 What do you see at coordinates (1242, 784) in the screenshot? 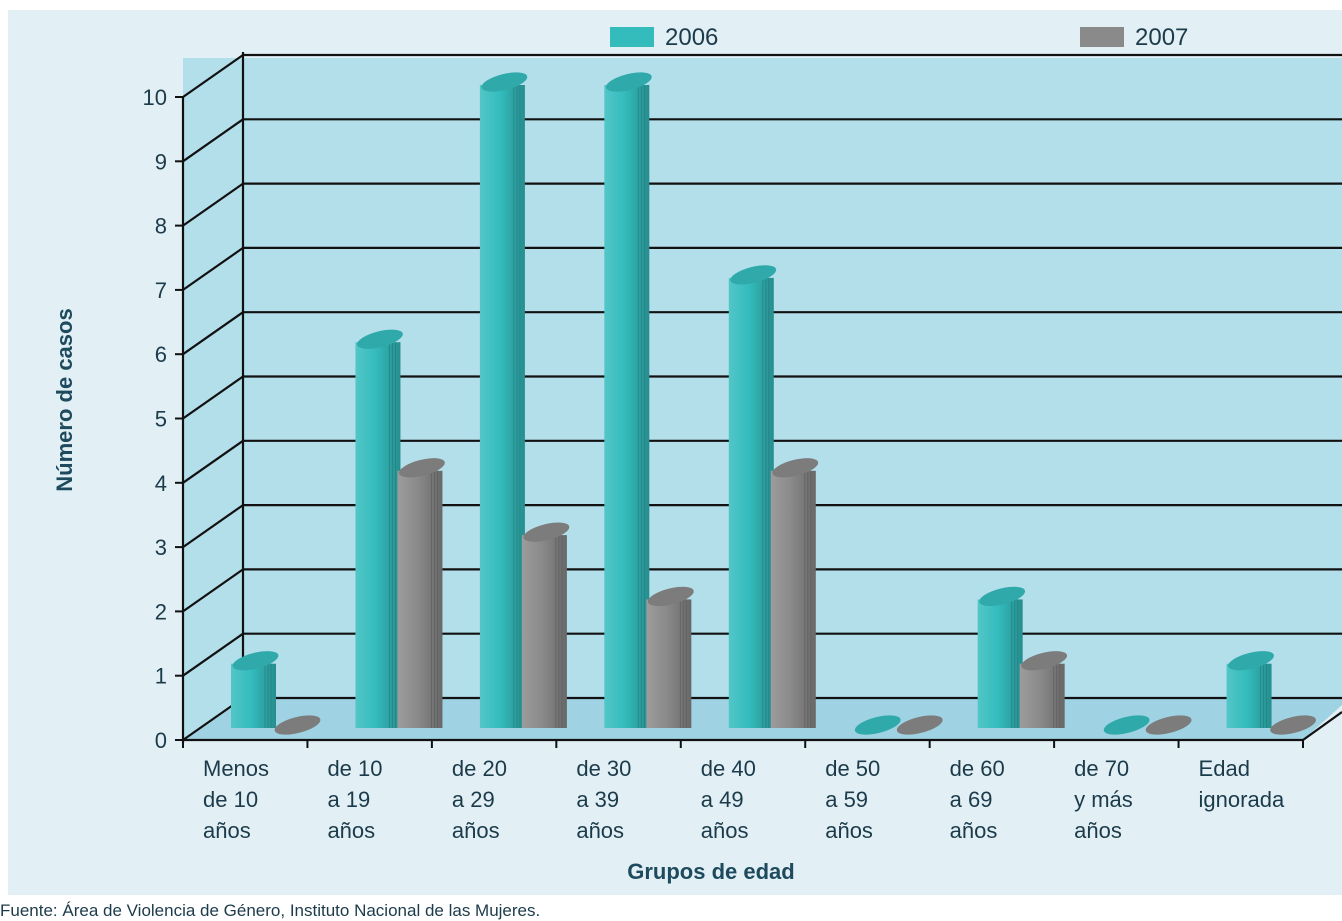
I see `x-tick-label: Edad ignorada` at bounding box center [1242, 784].